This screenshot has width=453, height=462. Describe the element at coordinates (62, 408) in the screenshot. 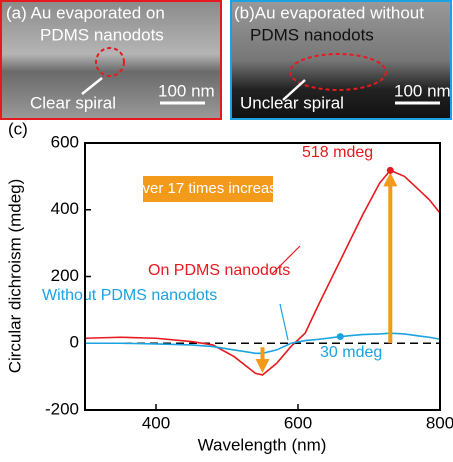

I see `y-tick-label: -200` at that location.